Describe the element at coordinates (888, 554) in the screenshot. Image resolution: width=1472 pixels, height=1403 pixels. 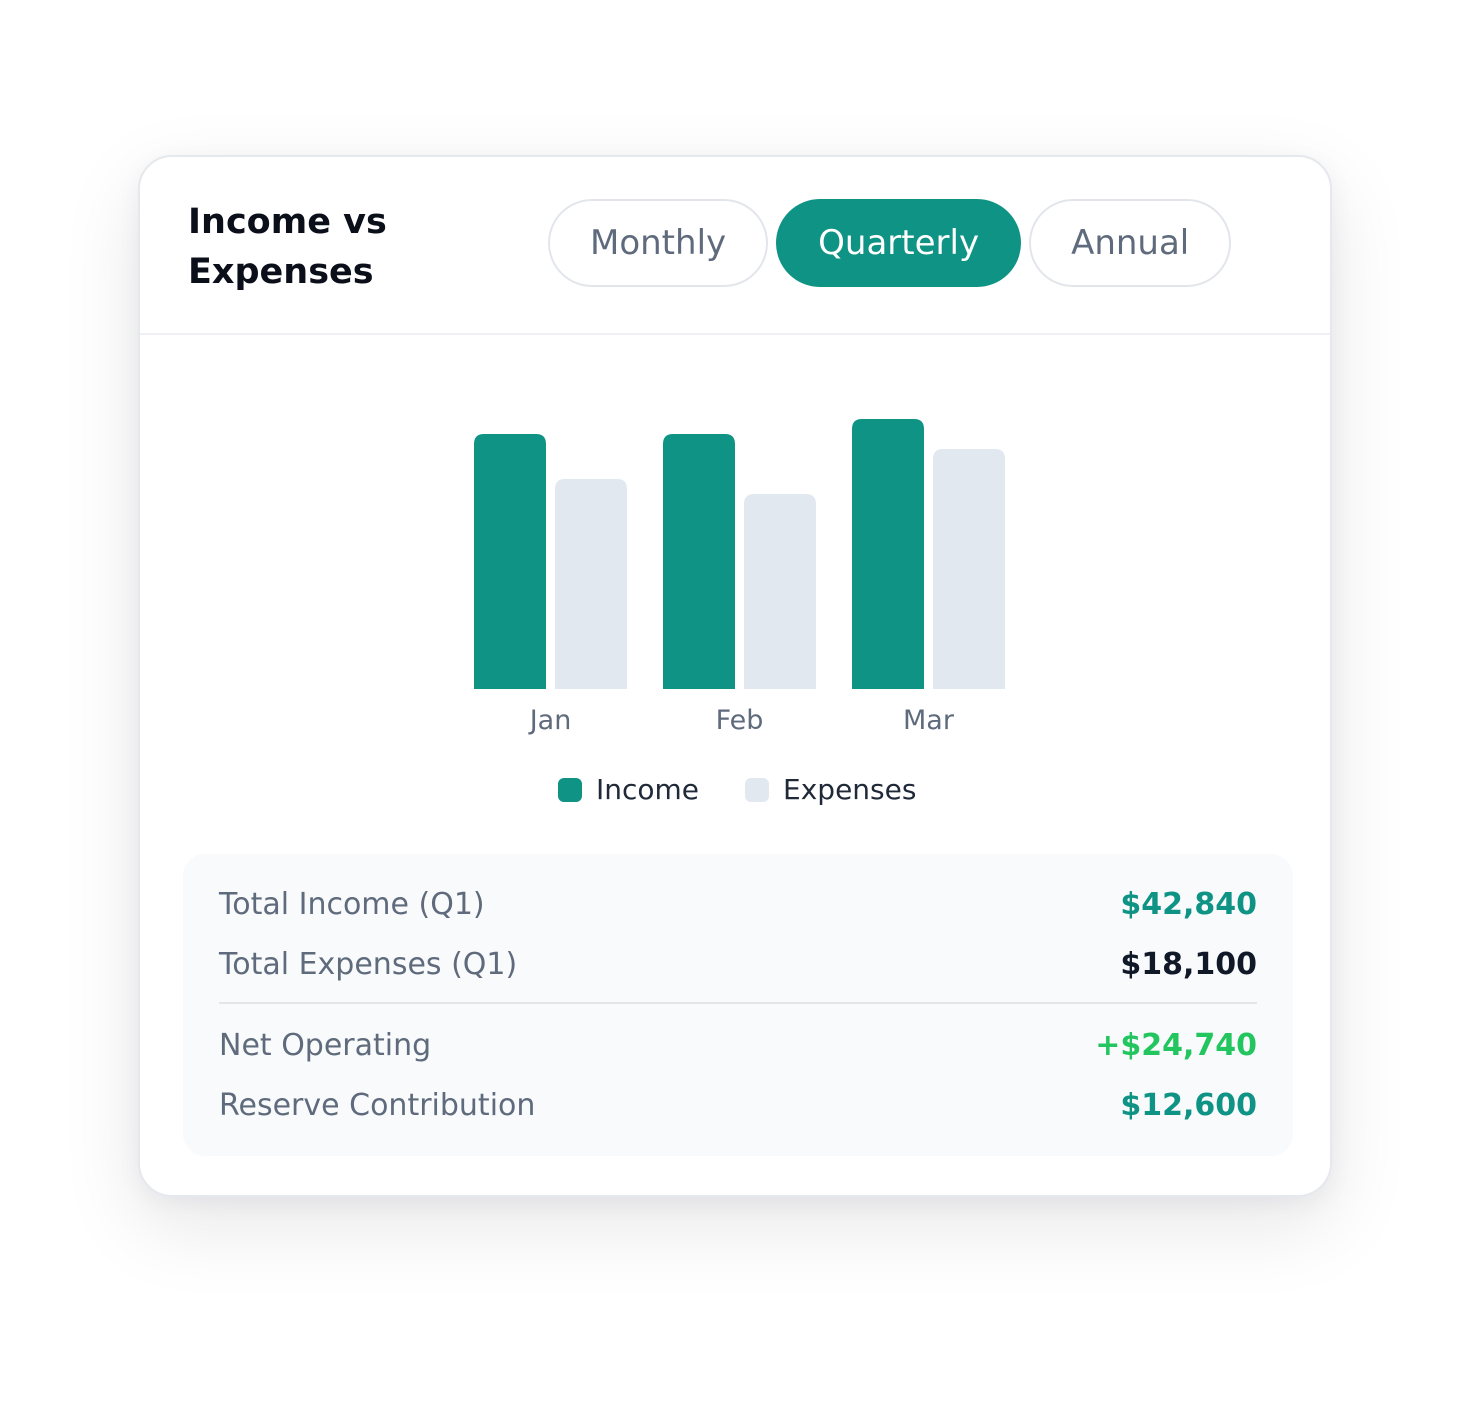
I see `bar-income-mar` at that location.